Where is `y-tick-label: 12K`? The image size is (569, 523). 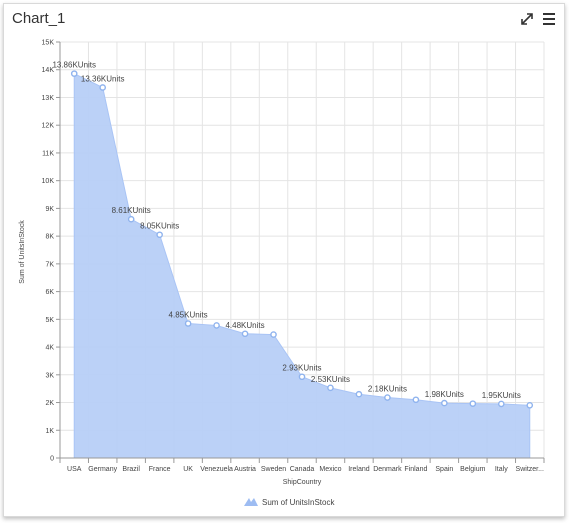 y-tick-label: 12K is located at coordinates (48, 126).